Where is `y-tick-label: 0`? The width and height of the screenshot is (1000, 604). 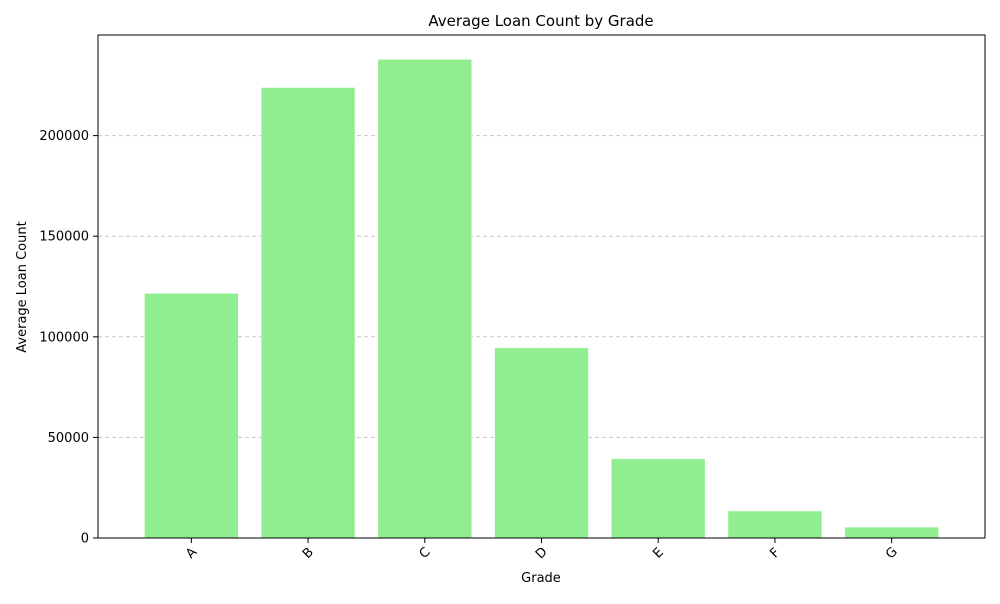
y-tick-label: 0 is located at coordinates (85, 539).